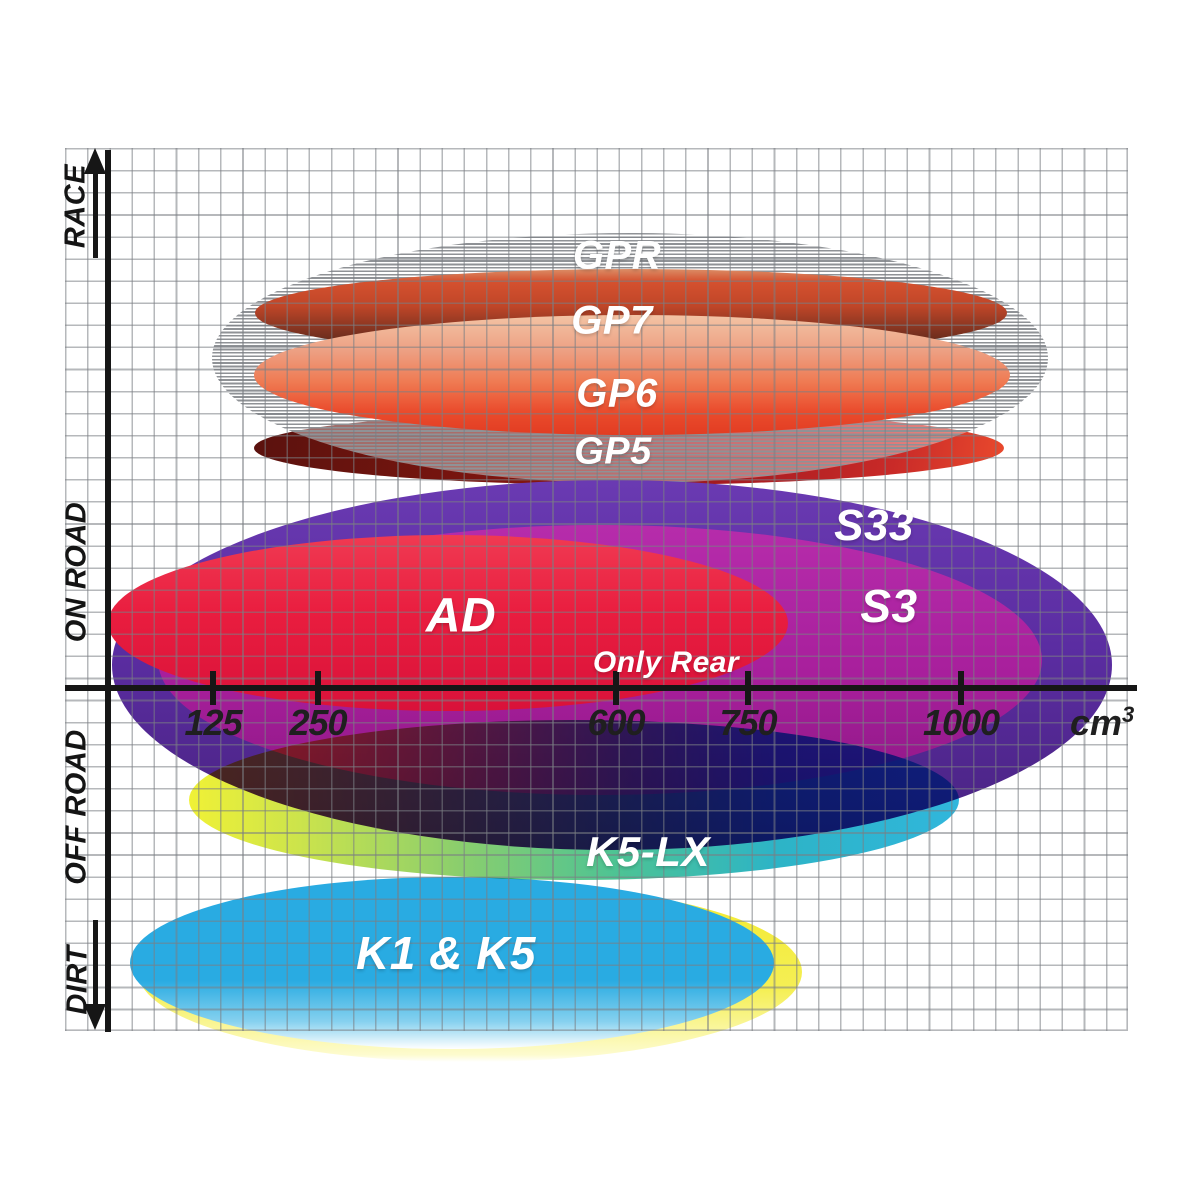 The width and height of the screenshot is (1200, 1200). Describe the element at coordinates (666, 662) in the screenshot. I see `label-only-rear: Only Rear` at that location.